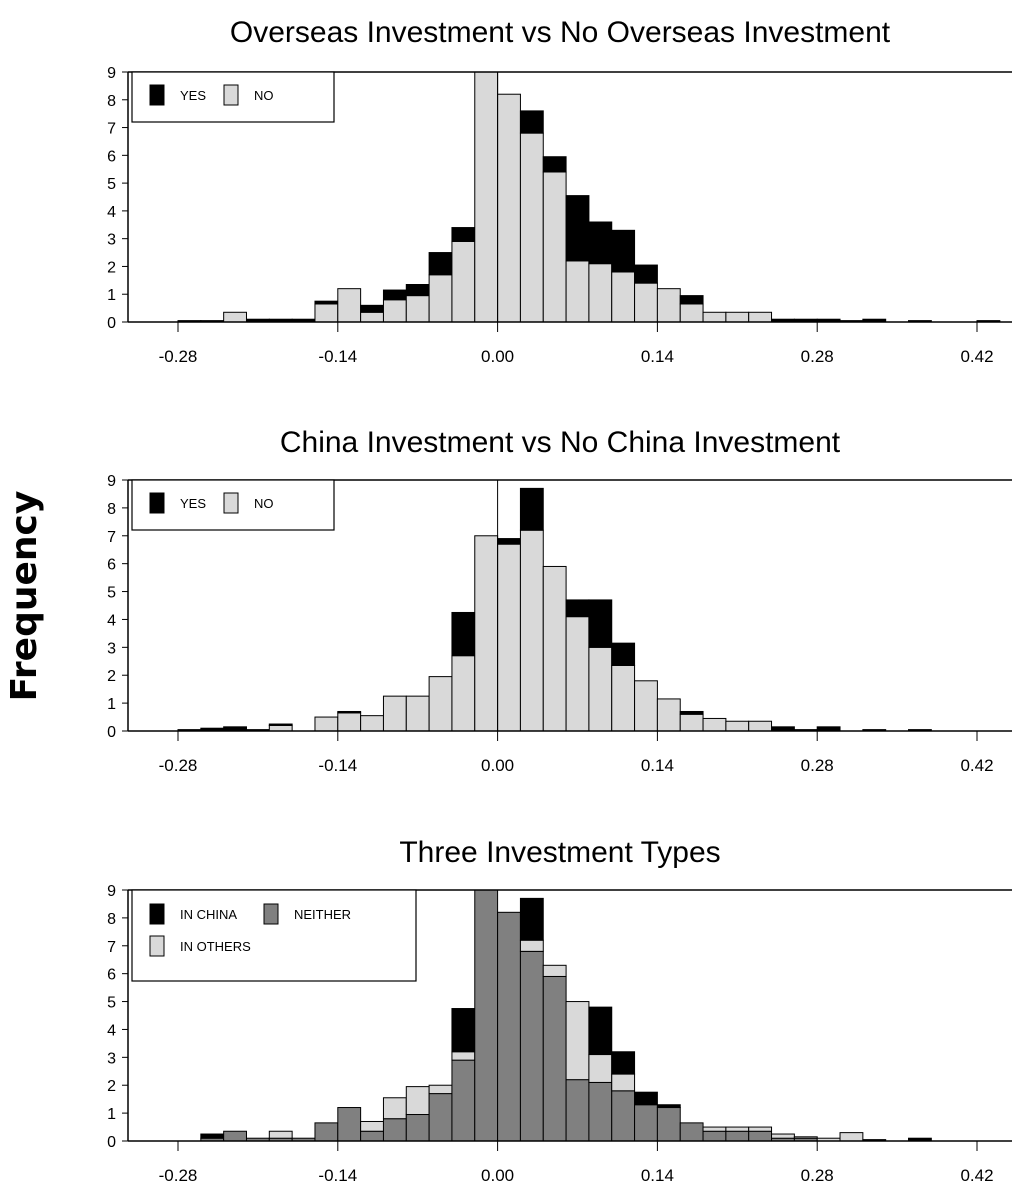  What do you see at coordinates (24, 596) in the screenshot?
I see `y-axis-label: Frequency` at bounding box center [24, 596].